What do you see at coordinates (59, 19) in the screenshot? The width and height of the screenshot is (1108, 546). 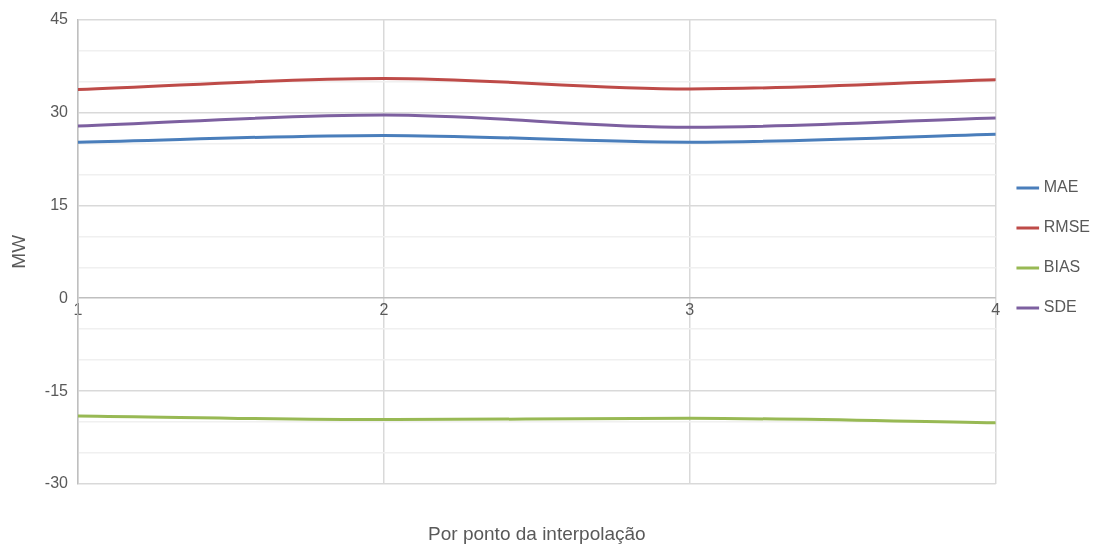 I see `y-tick-label: 45` at bounding box center [59, 19].